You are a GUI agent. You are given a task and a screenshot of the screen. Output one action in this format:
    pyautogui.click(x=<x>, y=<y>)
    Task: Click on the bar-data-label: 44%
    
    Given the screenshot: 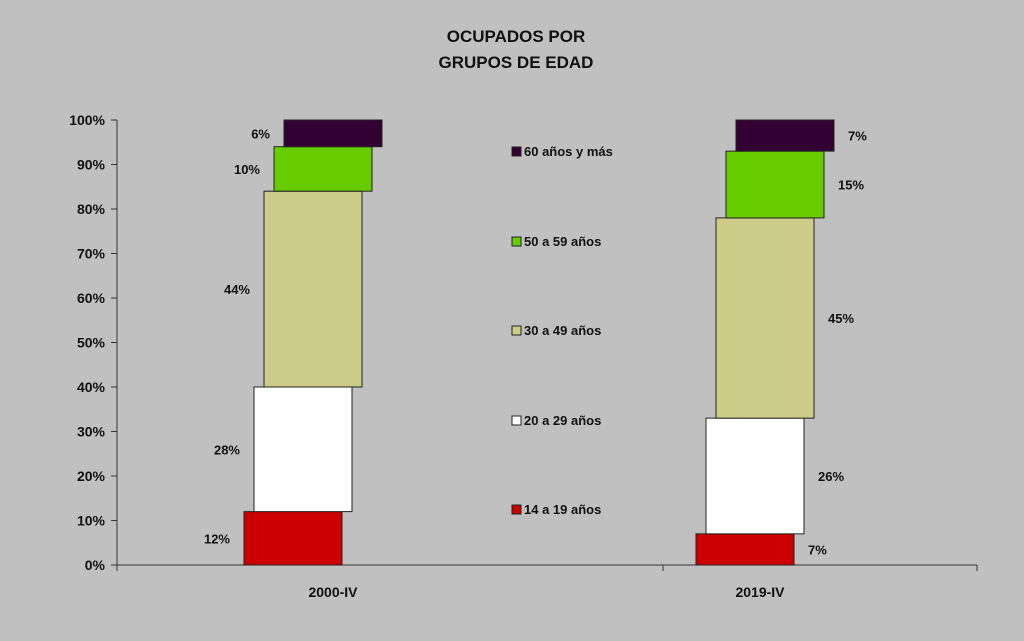 What is the action you would take?
    pyautogui.click(x=237, y=289)
    